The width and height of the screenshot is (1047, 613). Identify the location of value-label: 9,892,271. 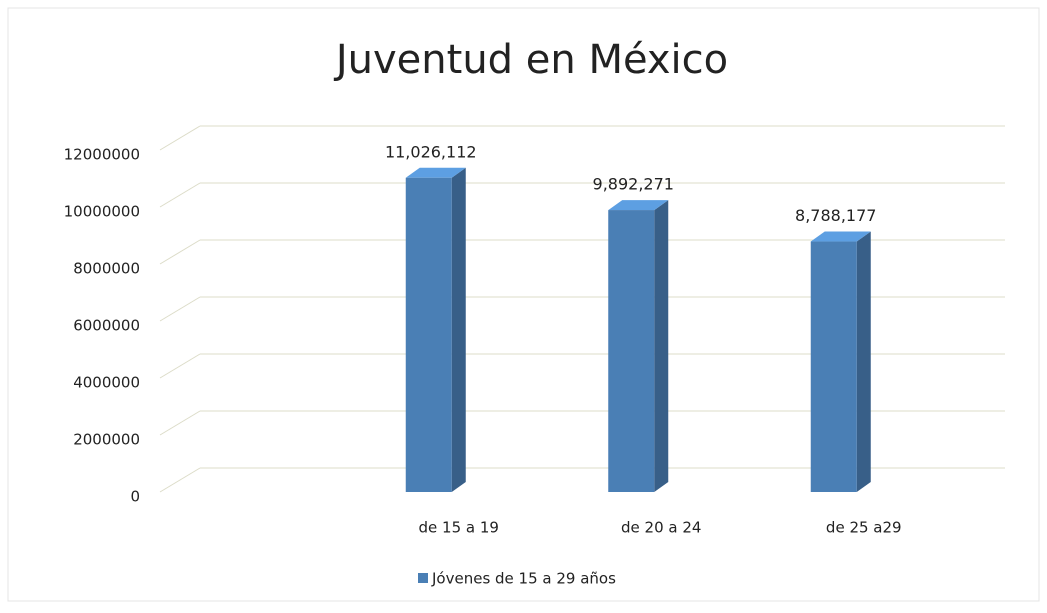
(633, 184).